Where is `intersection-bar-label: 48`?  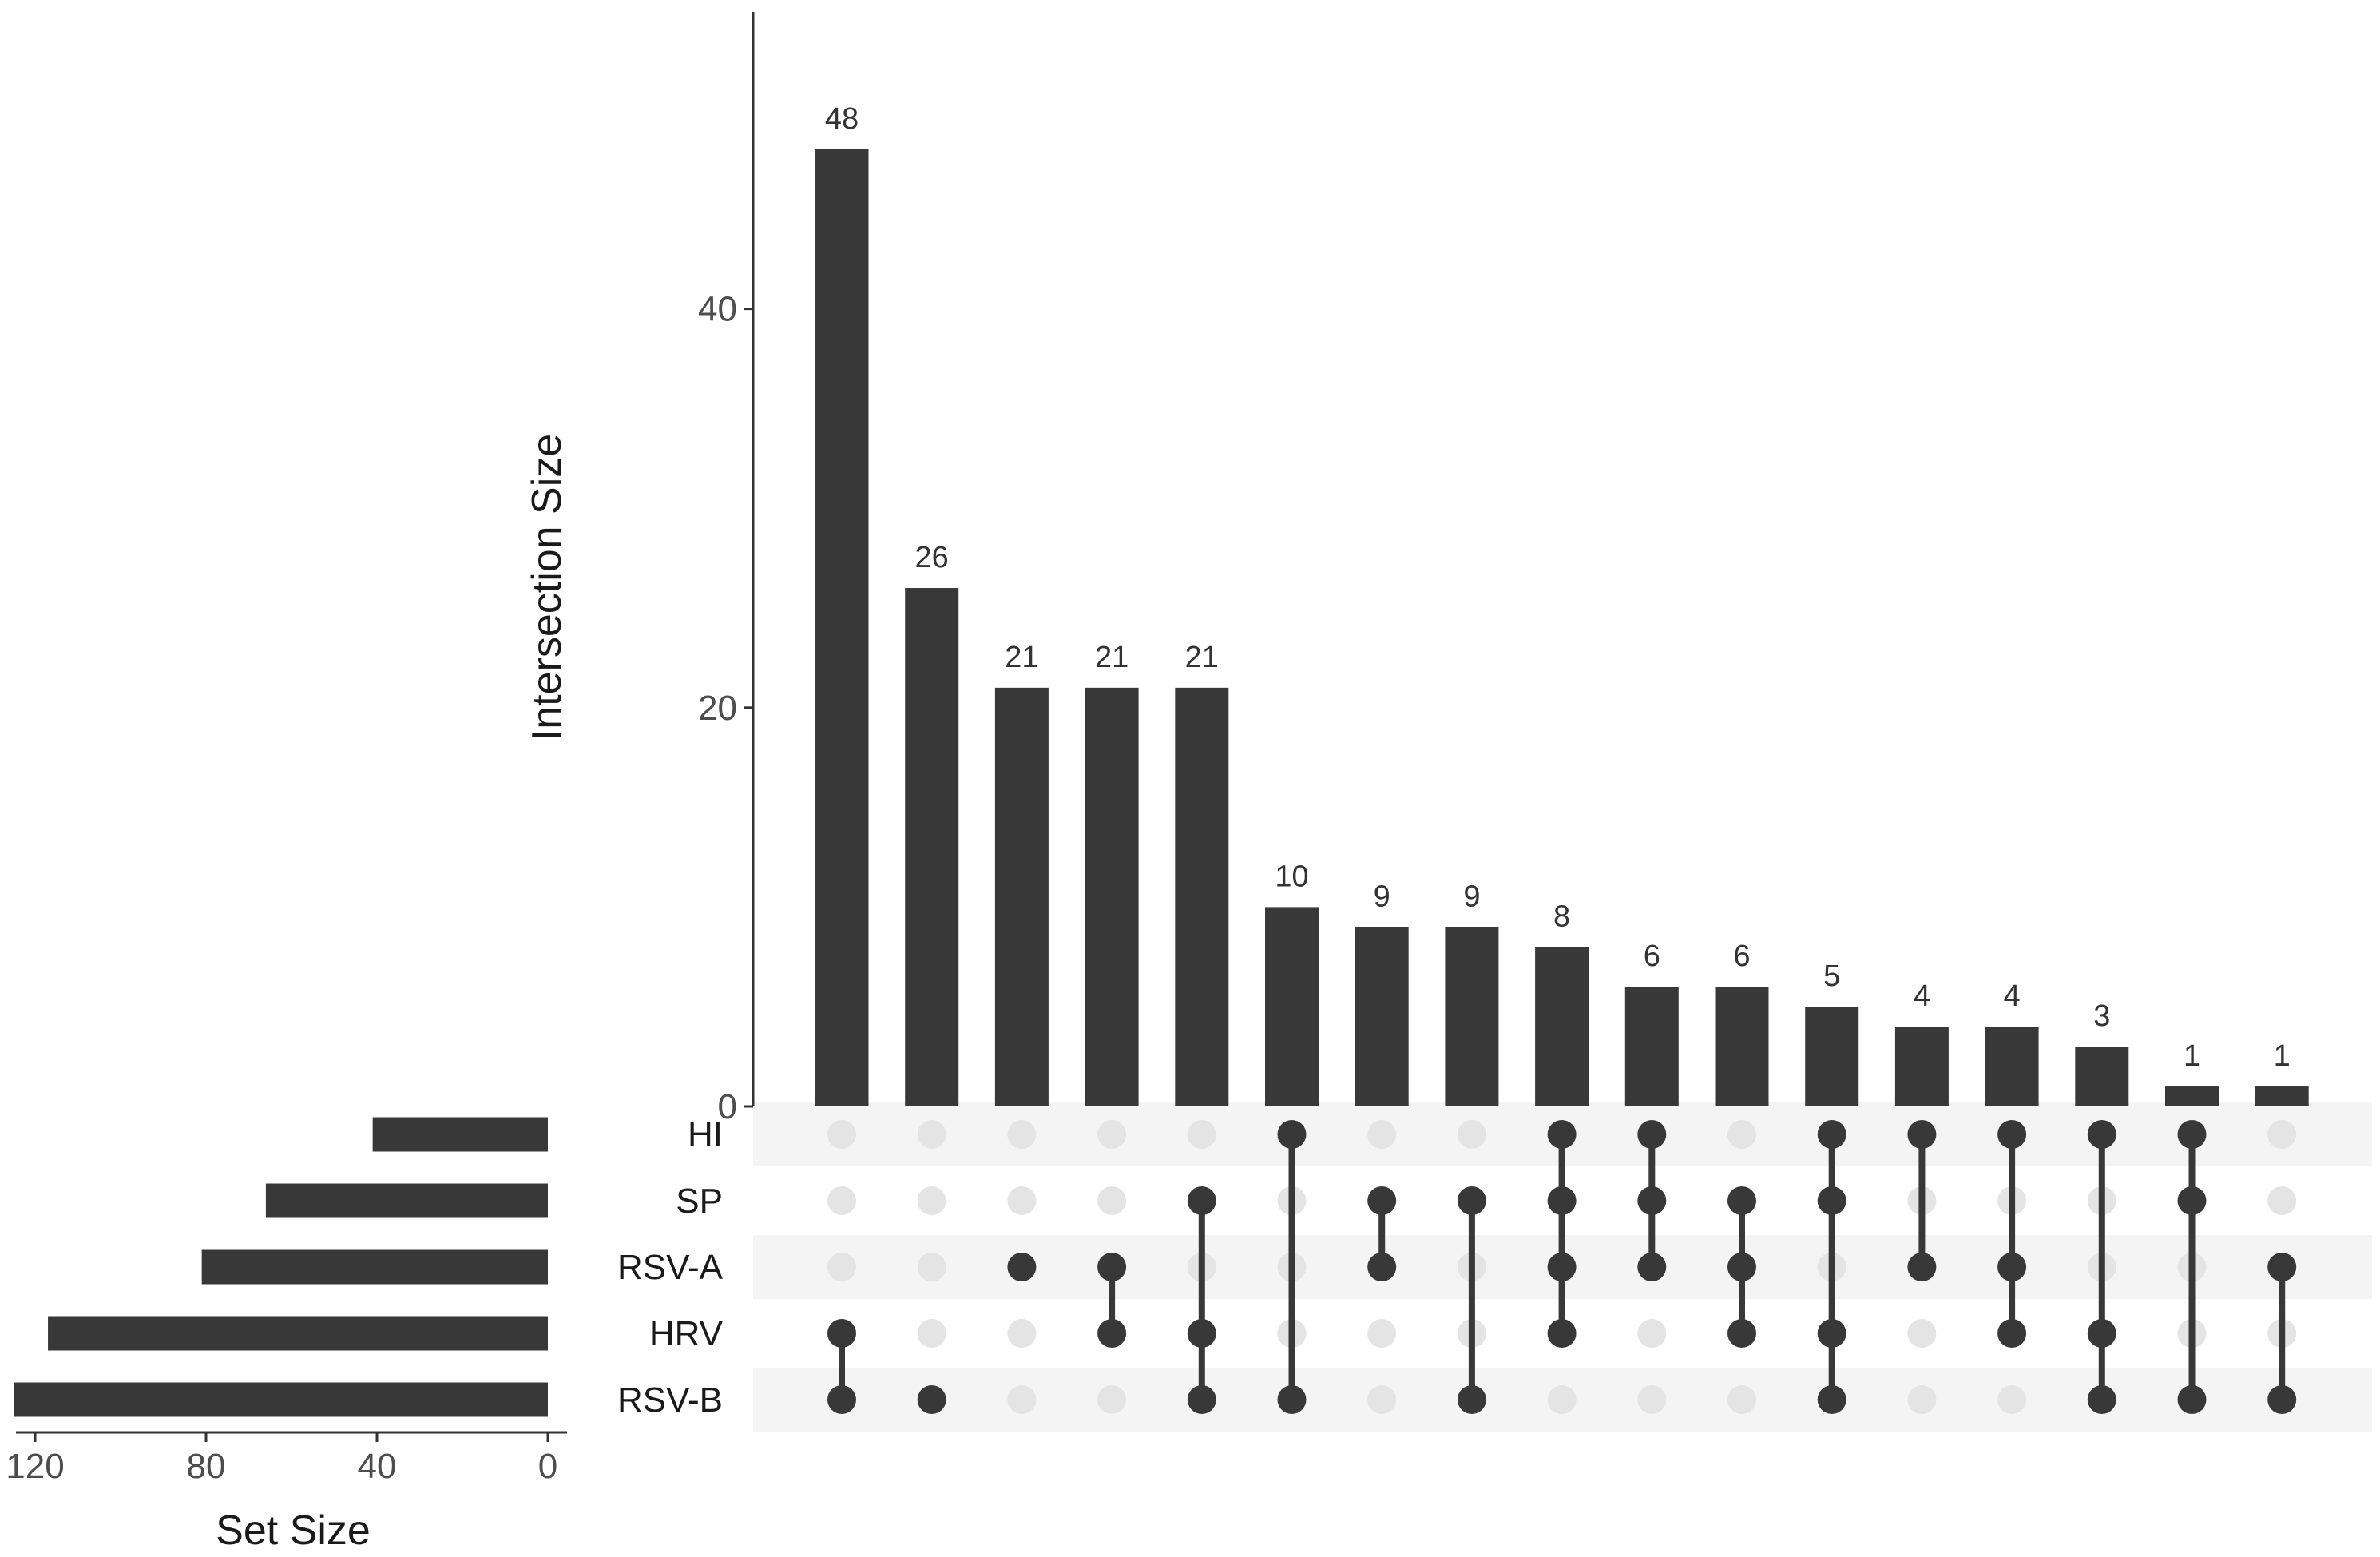 intersection-bar-label: 48 is located at coordinates (842, 119).